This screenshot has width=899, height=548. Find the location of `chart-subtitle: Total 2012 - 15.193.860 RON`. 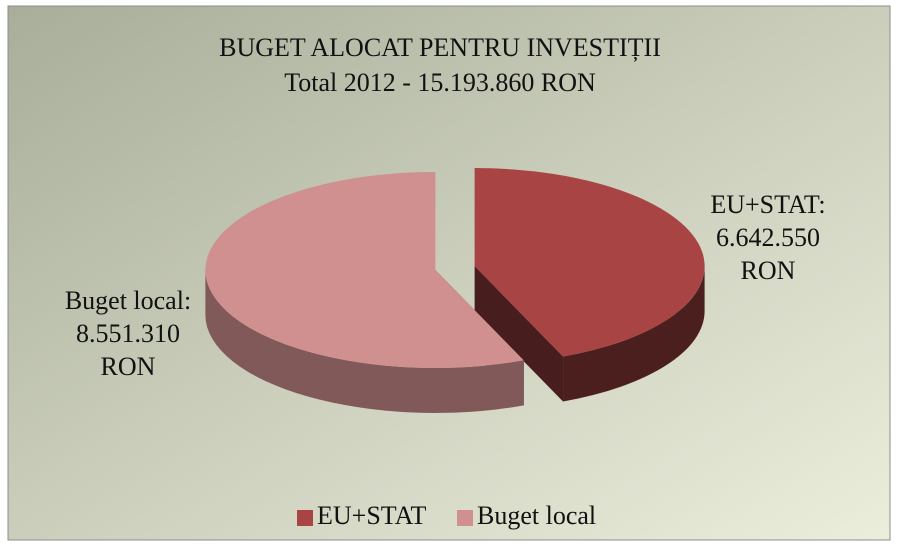

chart-subtitle: Total 2012 - 15.193.860 RON is located at coordinates (440, 82).